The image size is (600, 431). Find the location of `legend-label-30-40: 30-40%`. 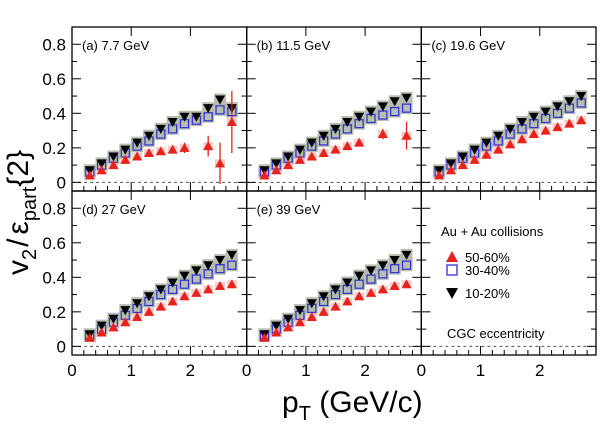

legend-label-30-40: 30-40% is located at coordinates (487, 270).